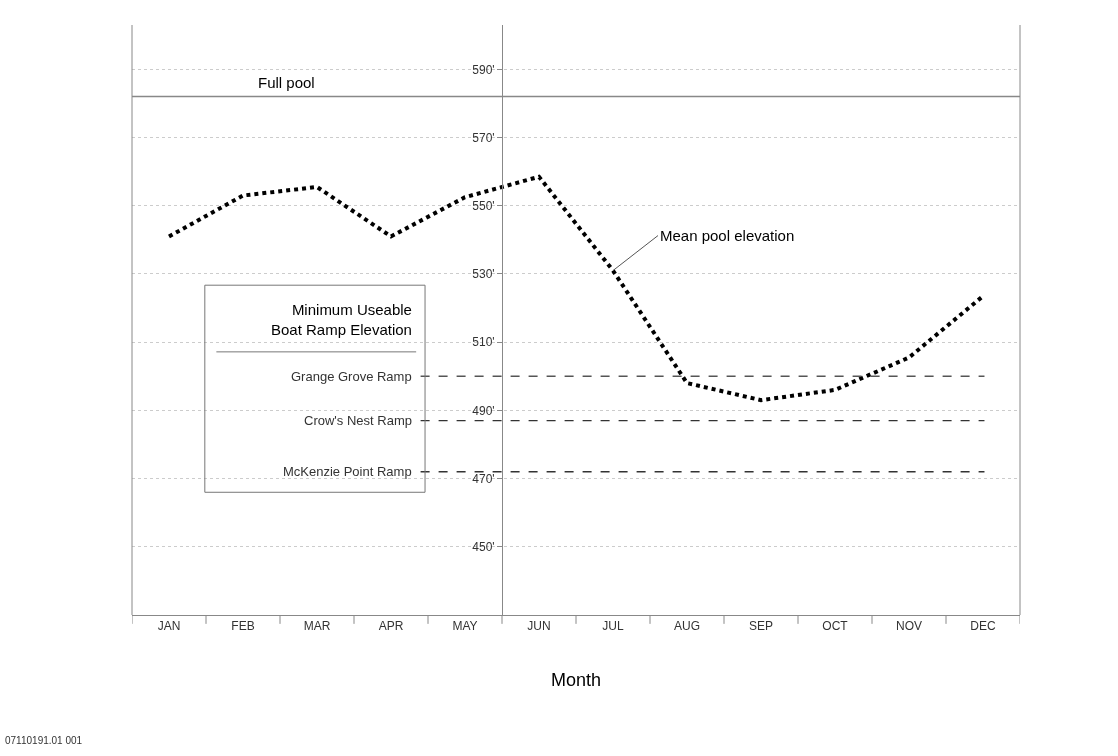  Describe the element at coordinates (341, 319) in the screenshot. I see `legend-title: Minimum Useable Boat Ramp Elevation` at that location.